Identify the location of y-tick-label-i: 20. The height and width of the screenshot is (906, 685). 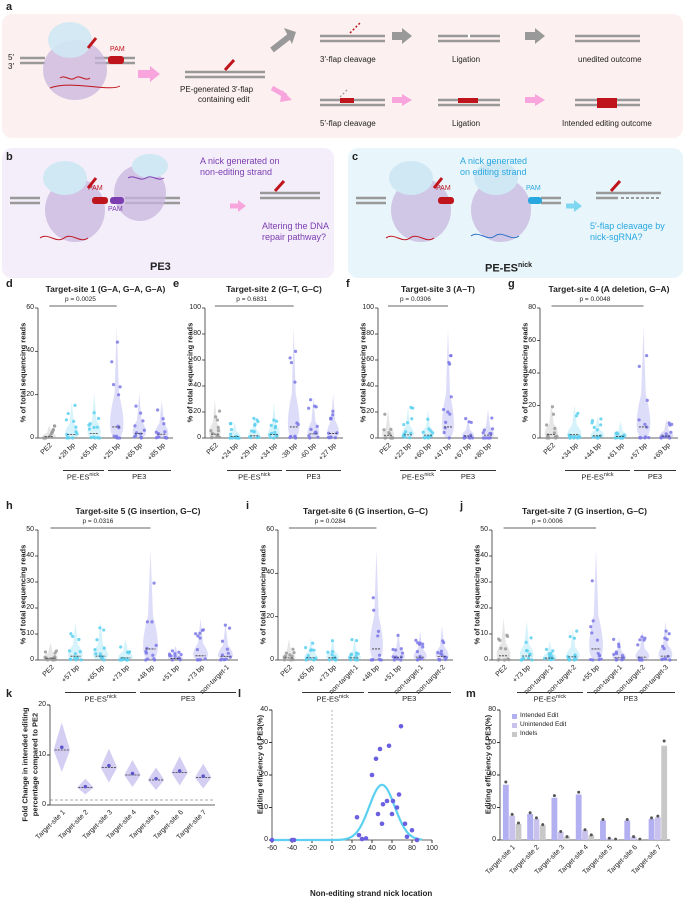
(270, 616).